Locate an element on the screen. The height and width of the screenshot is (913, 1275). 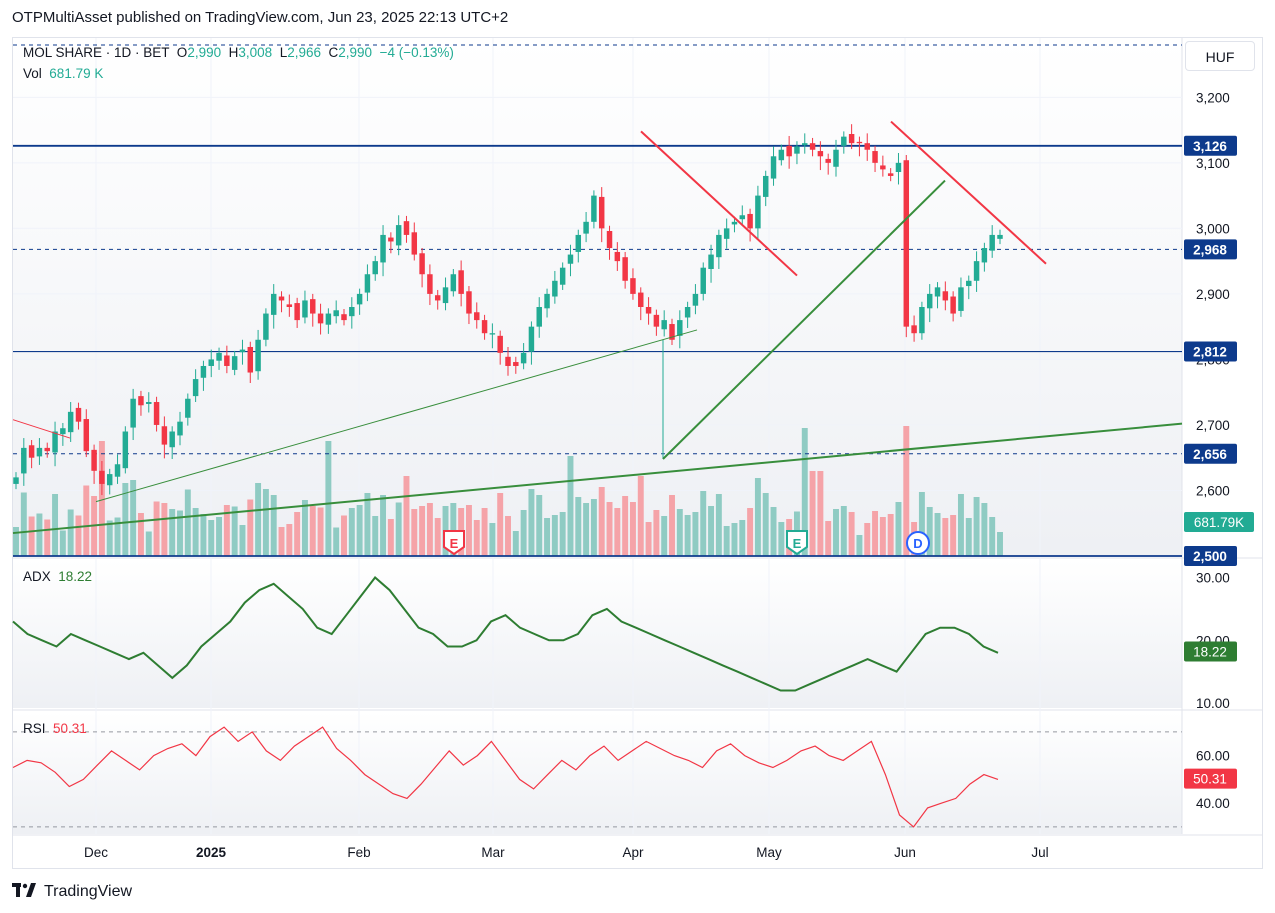
rsi-value: 50.31 is located at coordinates (70, 728).